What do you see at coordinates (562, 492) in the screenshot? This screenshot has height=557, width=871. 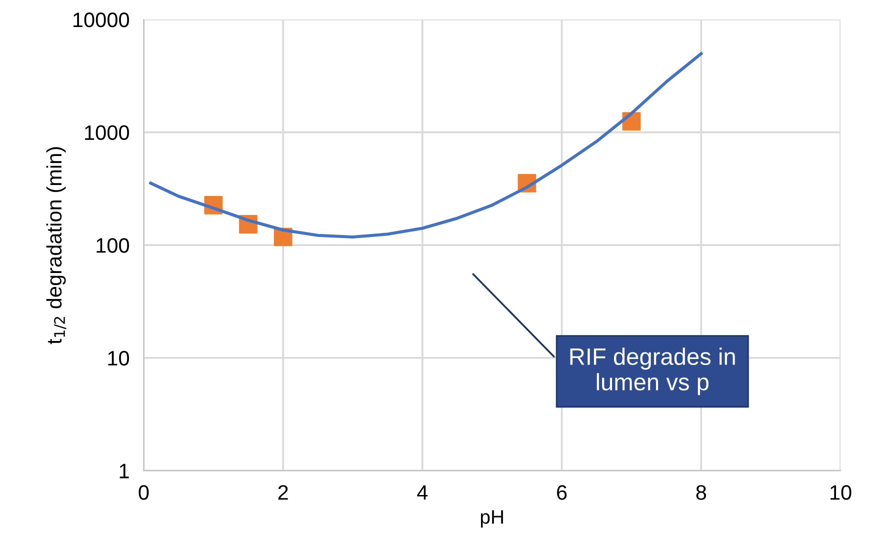 I see `x-tick-label: 6` at bounding box center [562, 492].